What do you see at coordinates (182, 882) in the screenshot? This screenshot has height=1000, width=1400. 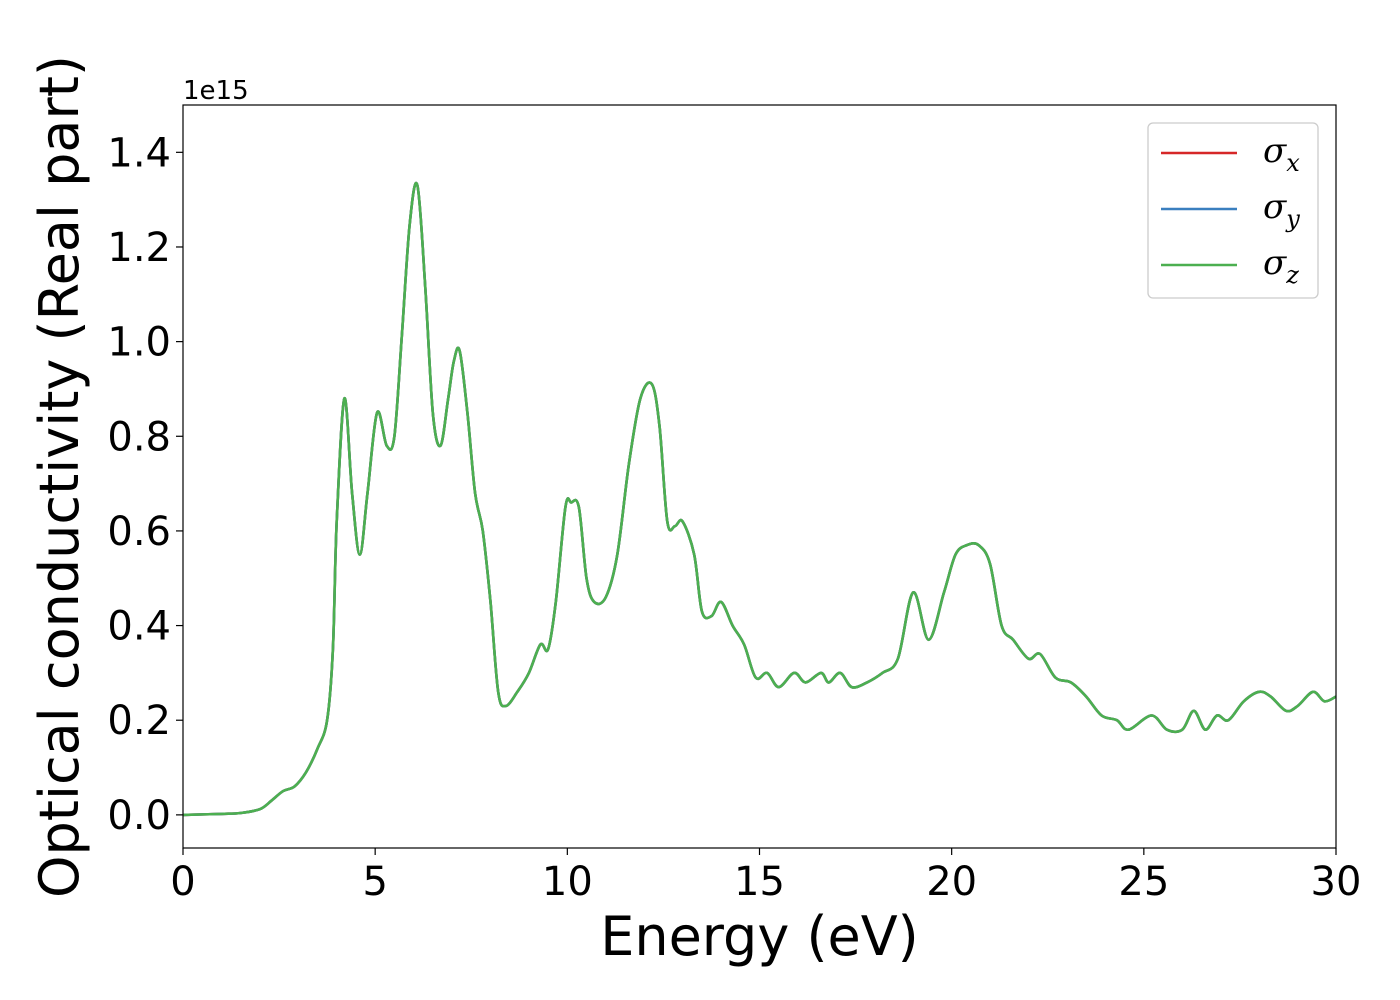 I see `x-tick-label: 0` at bounding box center [182, 882].